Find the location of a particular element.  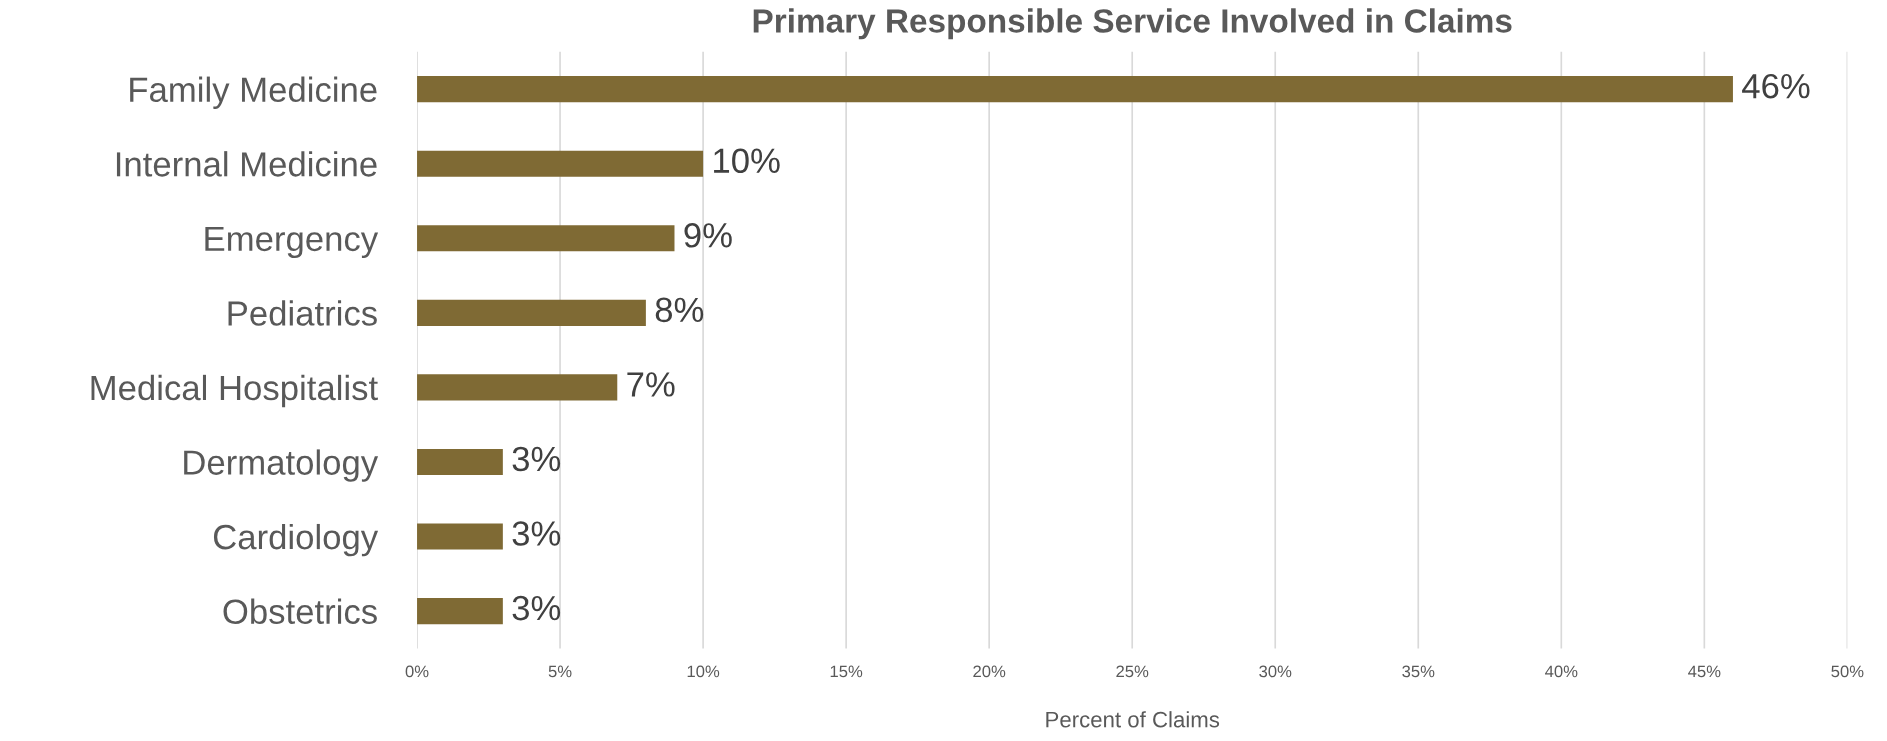

x-tick-label: 0% is located at coordinates (417, 671).